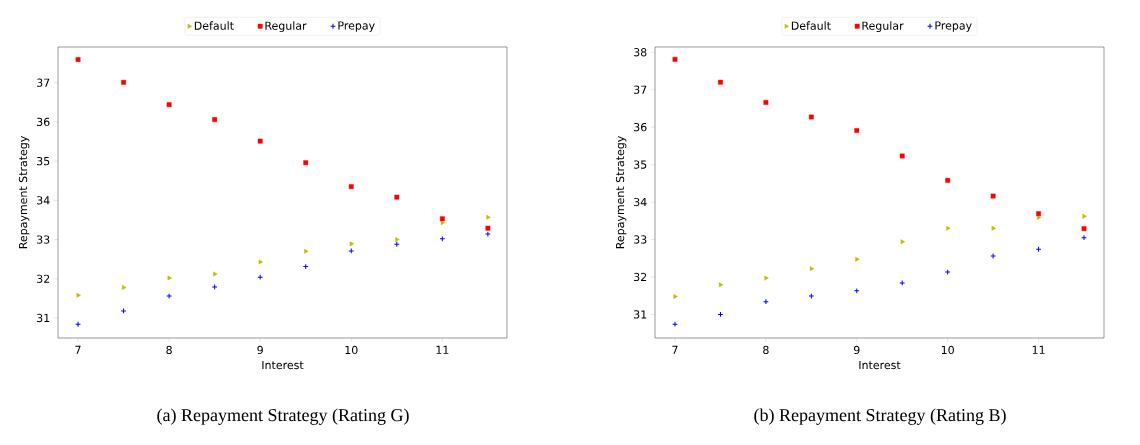 This screenshot has width=1140, height=445. What do you see at coordinates (880, 416) in the screenshot?
I see `text: (b) Repayment Strategy (Rating B)` at bounding box center [880, 416].